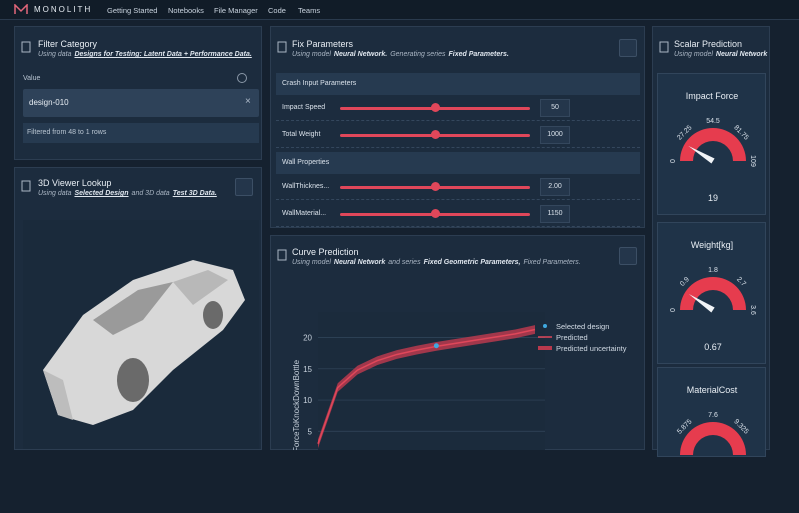  What do you see at coordinates (545, 326) in the screenshot?
I see `legend-swatch` at bounding box center [545, 326].